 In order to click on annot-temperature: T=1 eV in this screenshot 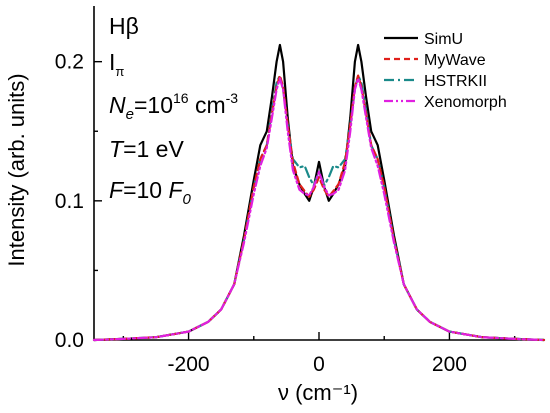, I will do `click(146, 149)`.